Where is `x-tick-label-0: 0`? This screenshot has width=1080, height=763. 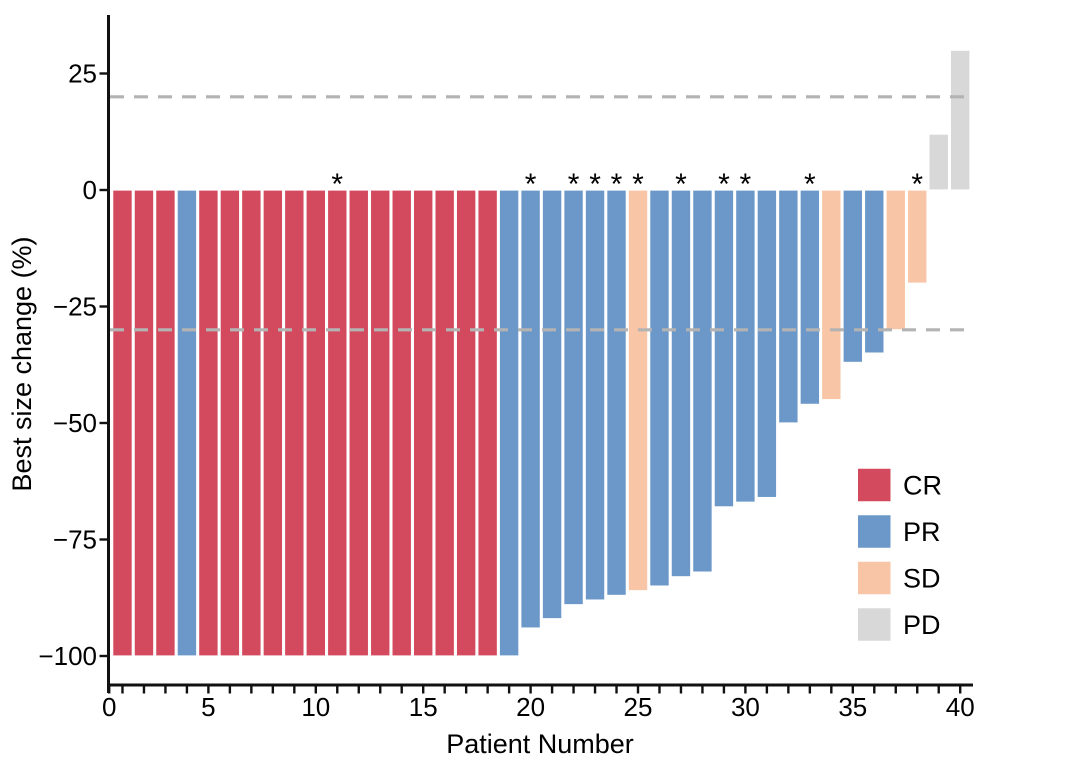
x-tick-label-0: 0 is located at coordinates (109, 707).